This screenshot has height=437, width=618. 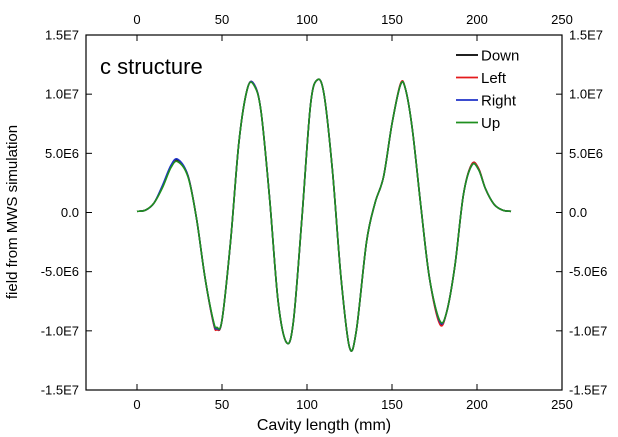 What do you see at coordinates (477, 404) in the screenshot?
I see `x-tick-label-bottom: 200` at bounding box center [477, 404].